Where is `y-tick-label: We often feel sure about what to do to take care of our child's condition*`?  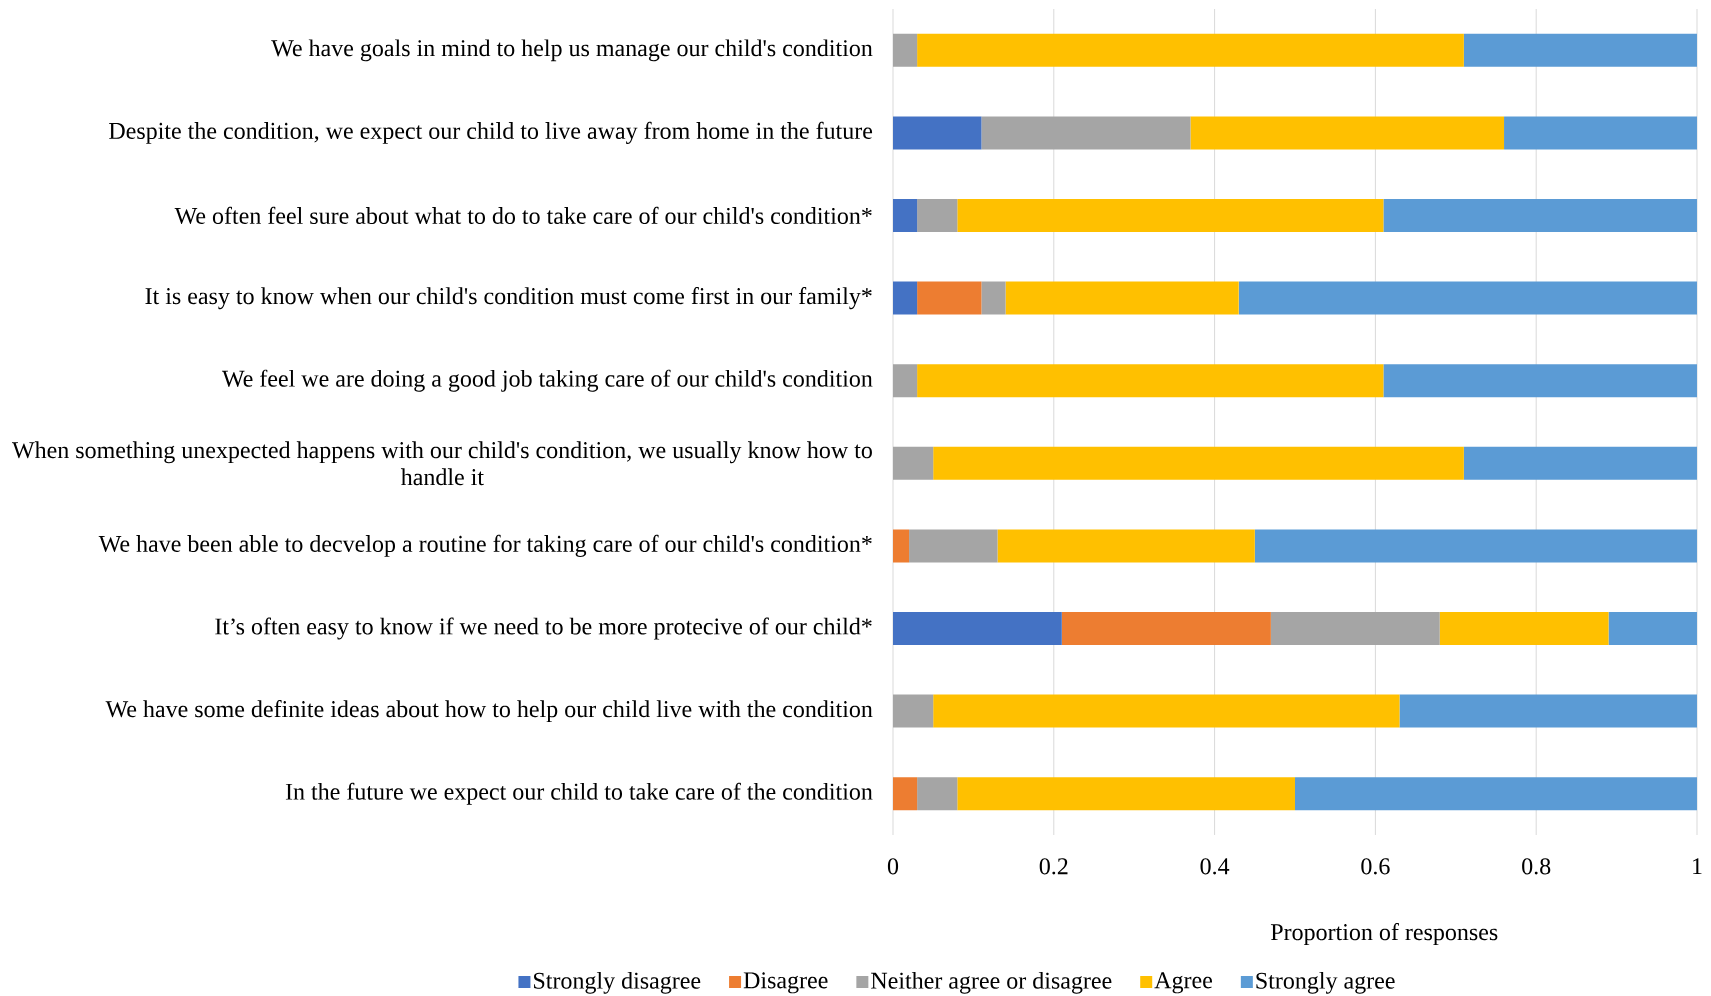 y-tick-label: We often feel sure about what to do to take care of our child's condition* is located at coordinates (523, 215).